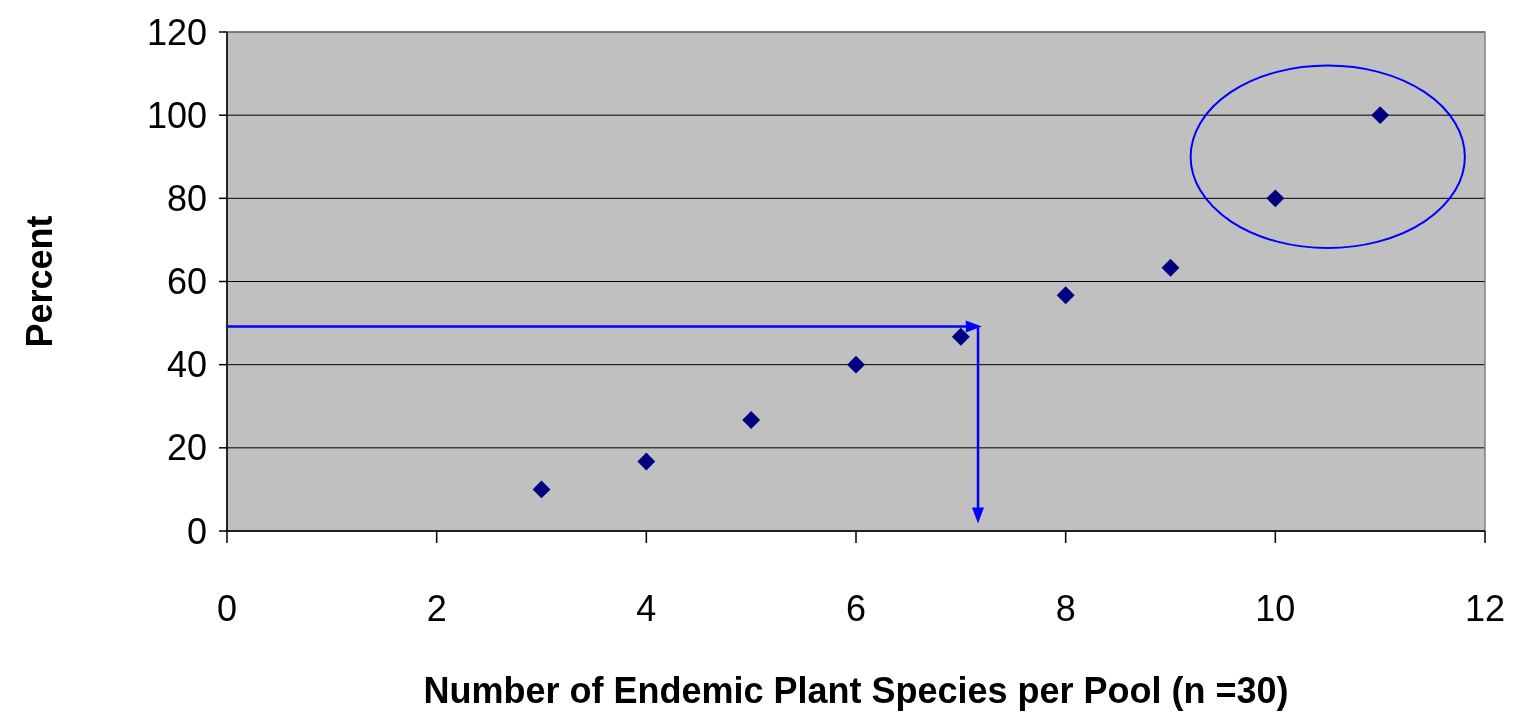 Image resolution: width=1522 pixels, height=714 pixels. I want to click on x-tick-label: 2, so click(436, 608).